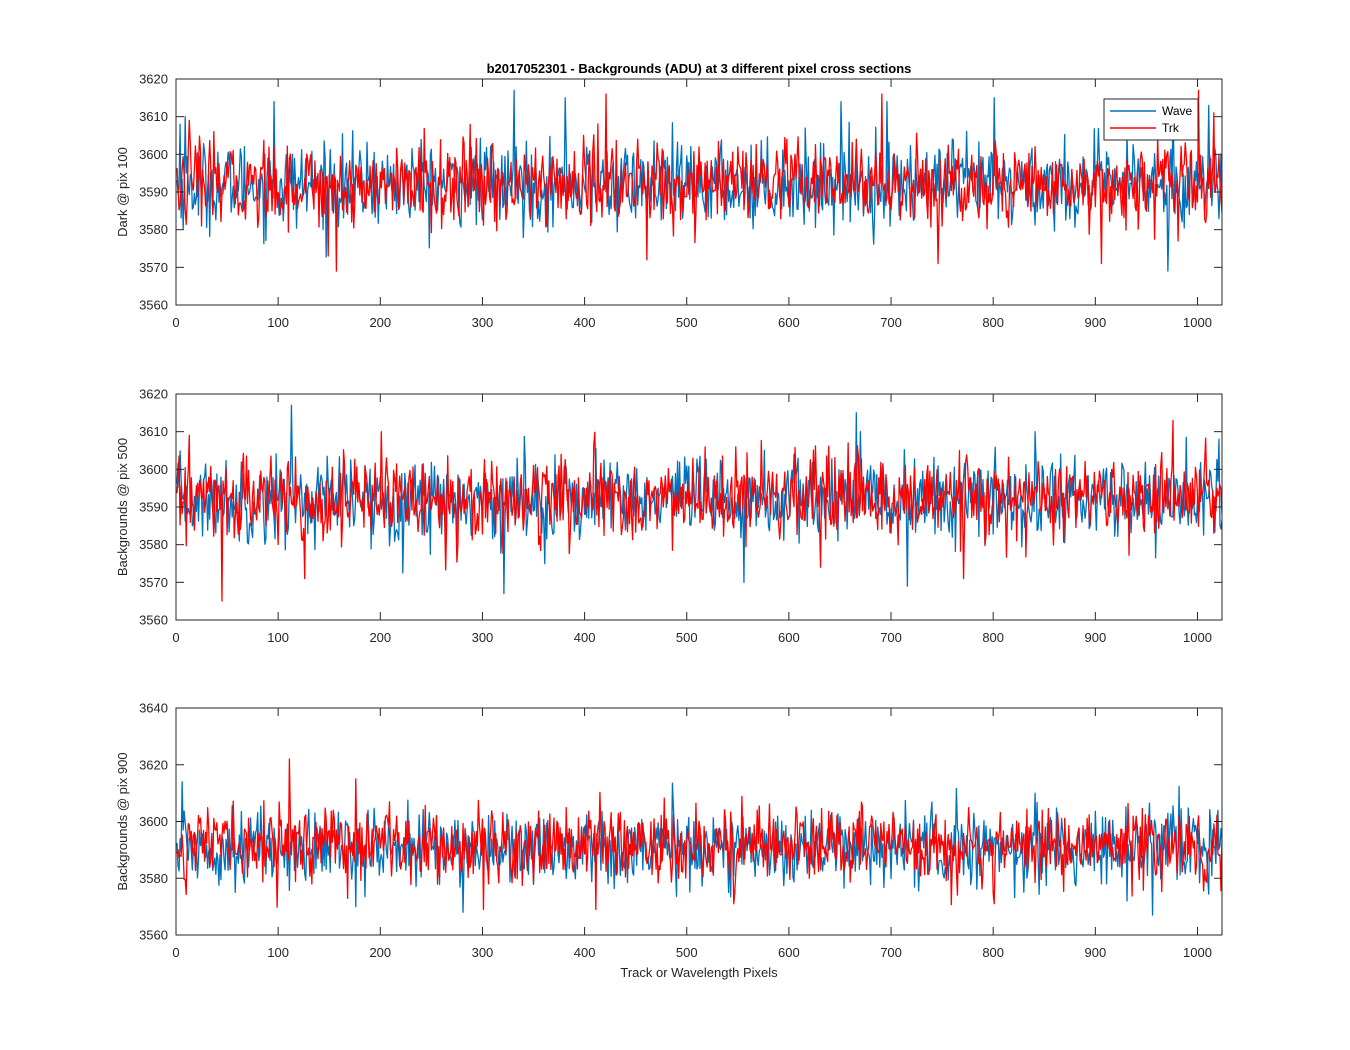  I want to click on legend-box, so click(1151, 119).